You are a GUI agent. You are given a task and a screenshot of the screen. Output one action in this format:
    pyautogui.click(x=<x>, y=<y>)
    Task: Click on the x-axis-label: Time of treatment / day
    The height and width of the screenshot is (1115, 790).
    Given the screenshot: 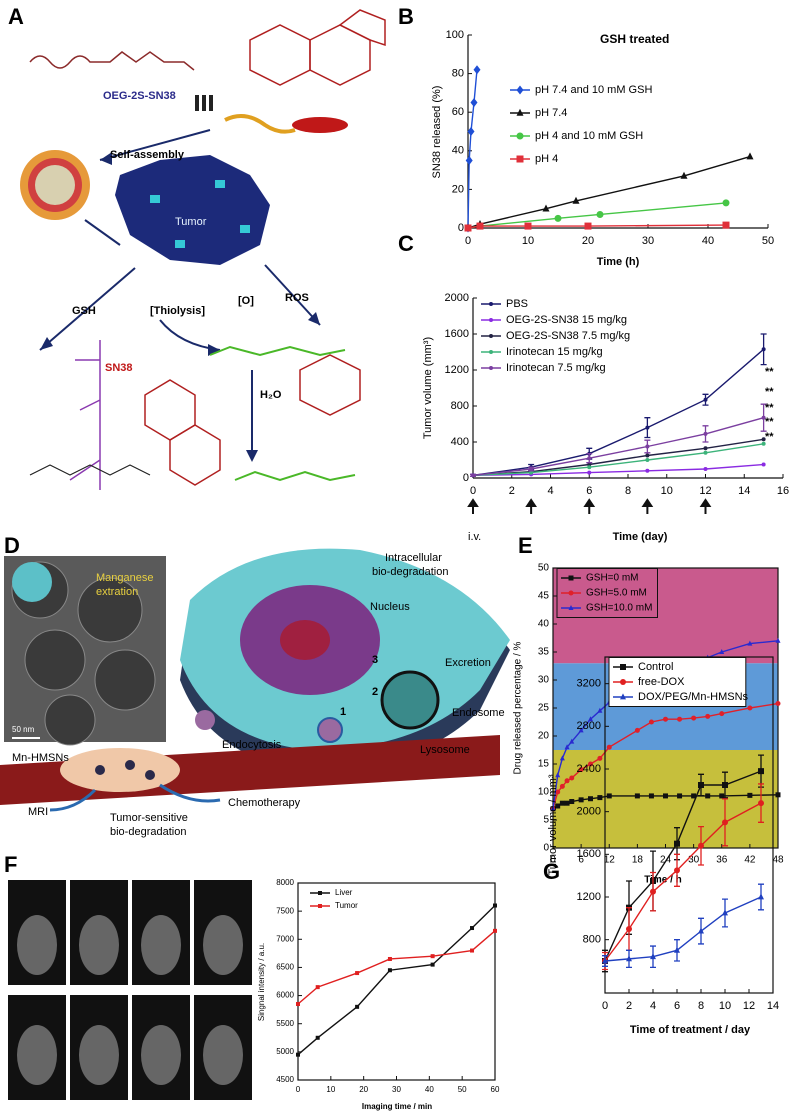 What is the action you would take?
    pyautogui.click(x=690, y=1030)
    